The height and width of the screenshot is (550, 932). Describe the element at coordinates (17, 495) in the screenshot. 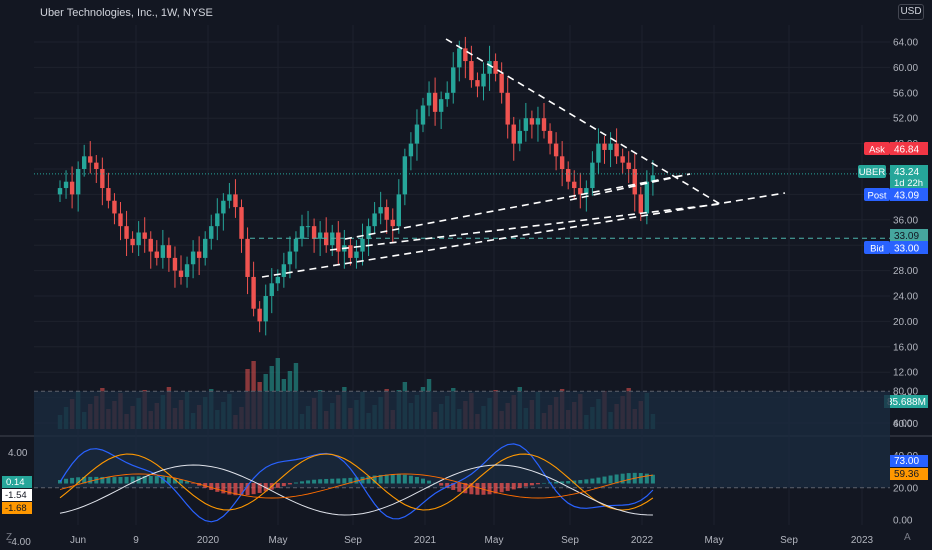

I see `osc-tag-left-mid-bg` at that location.